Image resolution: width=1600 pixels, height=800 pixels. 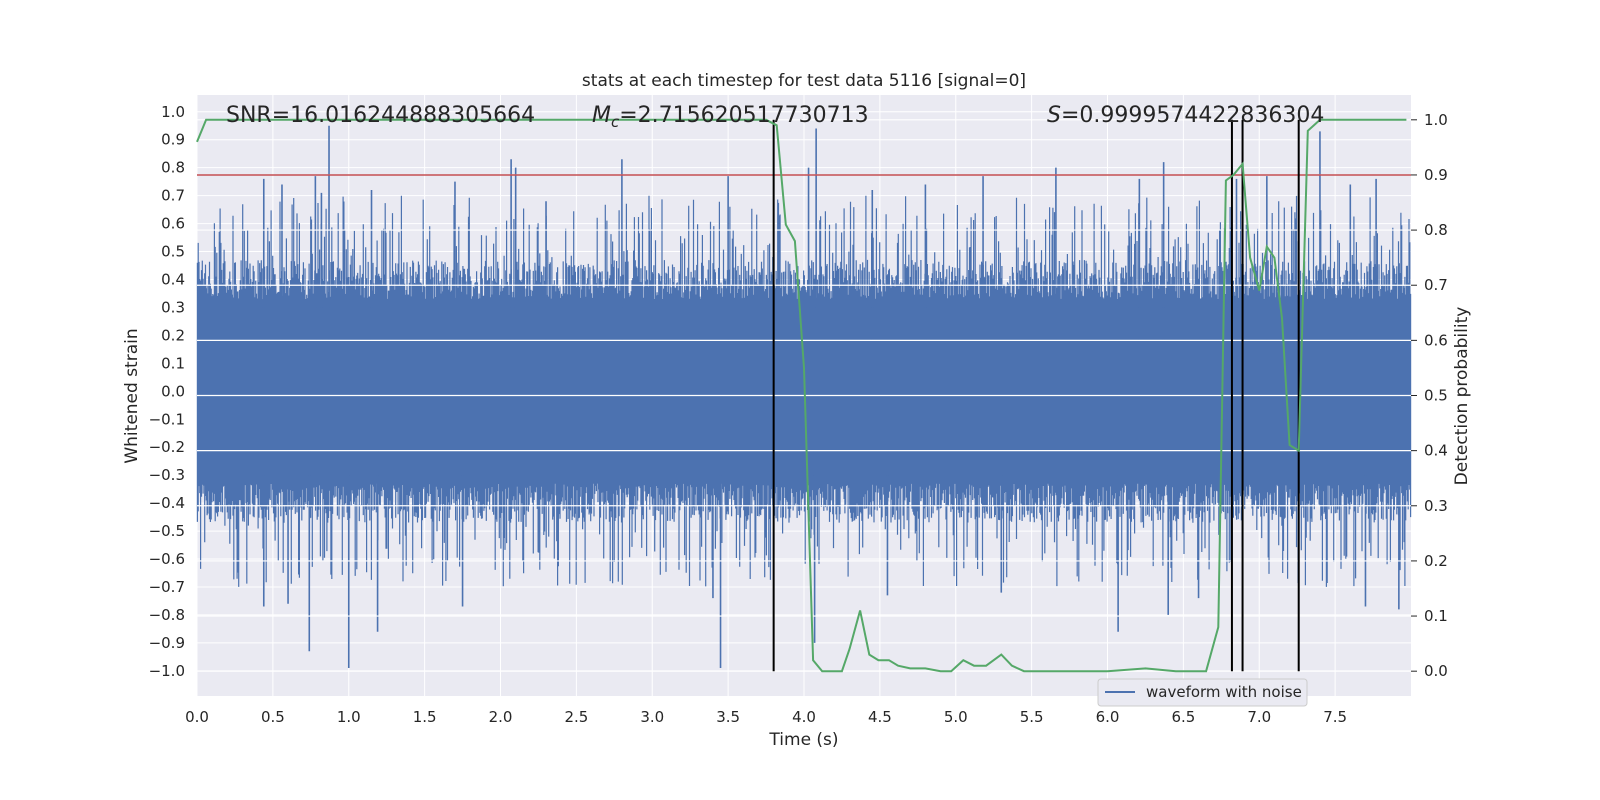 What do you see at coordinates (1224, 692) in the screenshot?
I see `legend-entry: waveform with noise` at bounding box center [1224, 692].